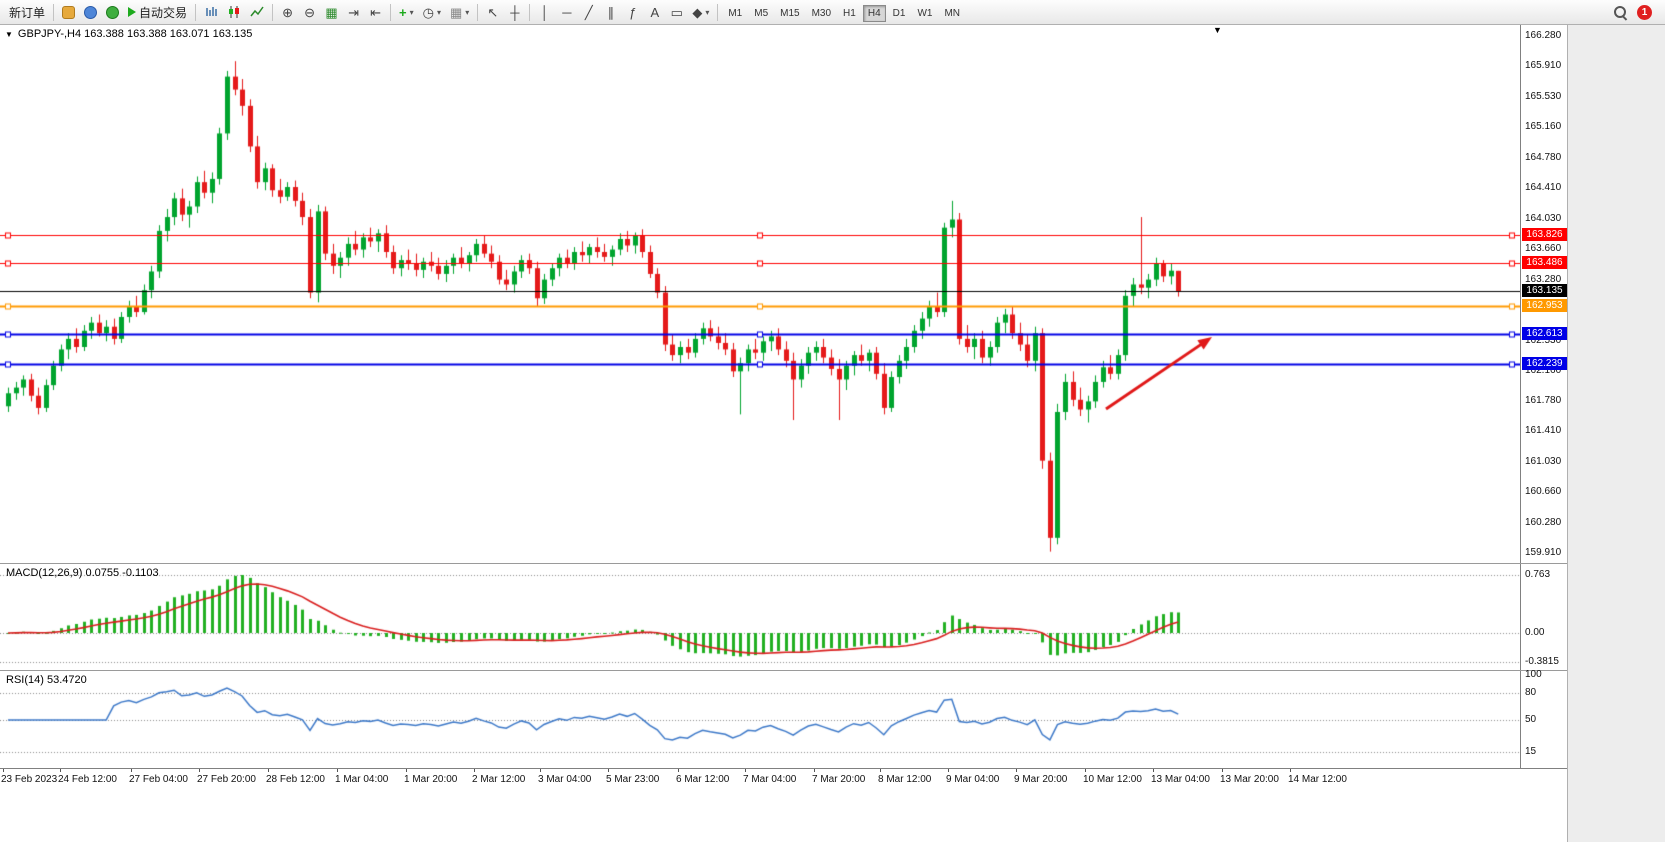 The image size is (1665, 842). What do you see at coordinates (1543, 340) in the screenshot?
I see `price-axis-label: 162.530` at bounding box center [1543, 340].